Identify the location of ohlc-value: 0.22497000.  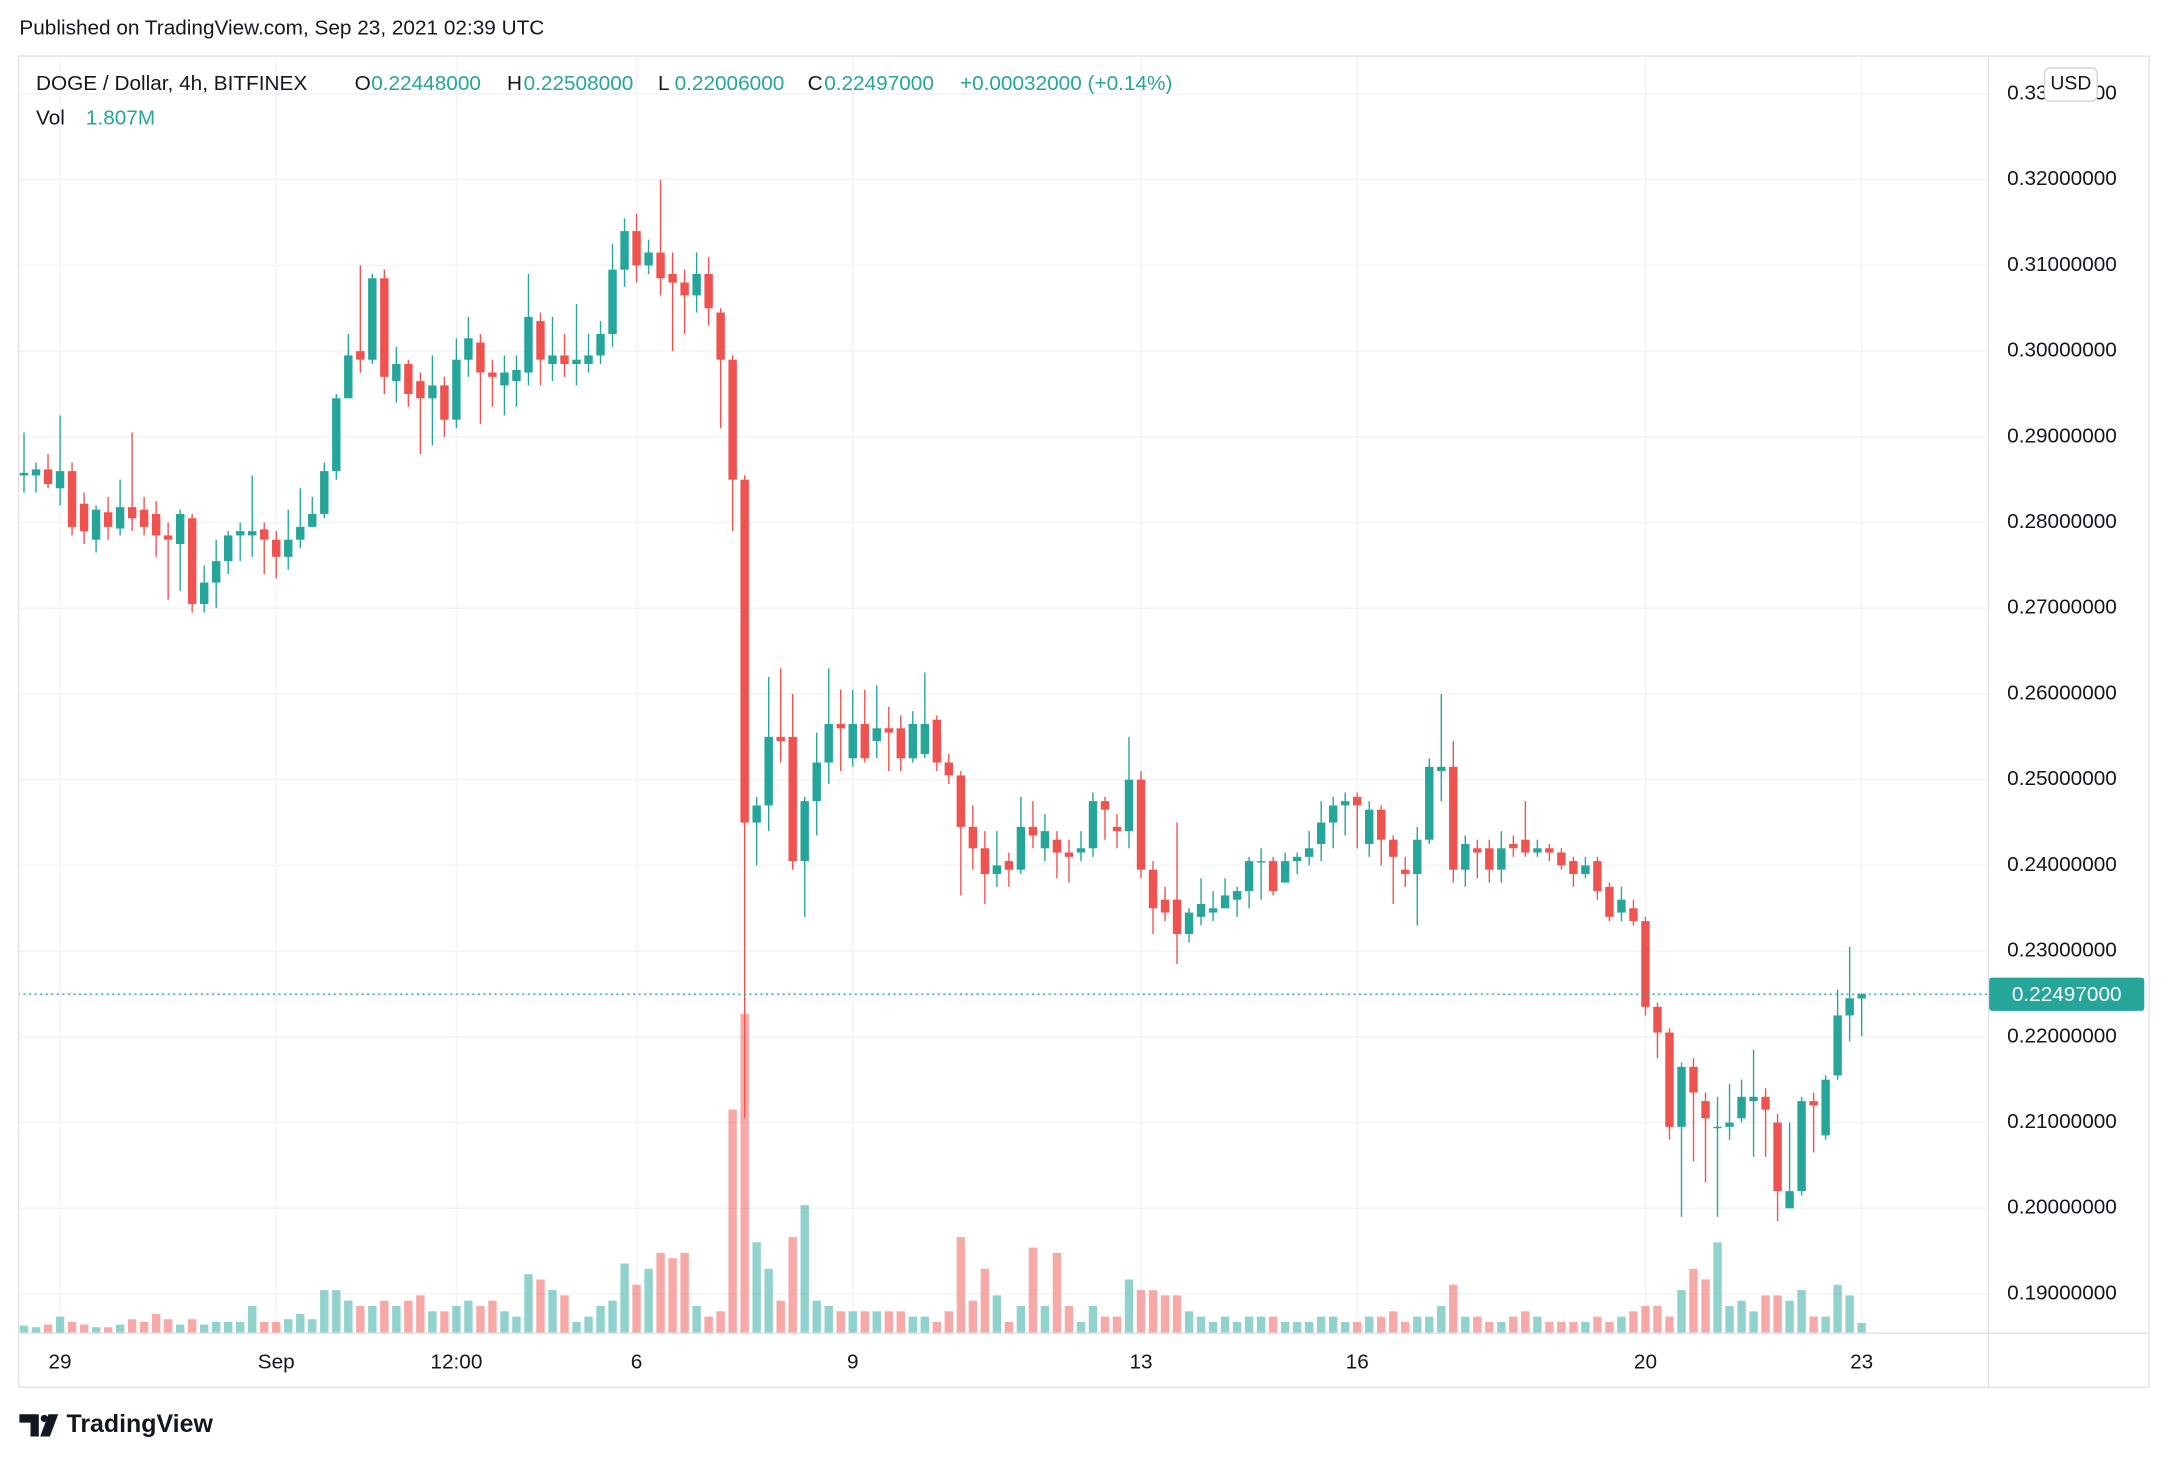
(879, 83).